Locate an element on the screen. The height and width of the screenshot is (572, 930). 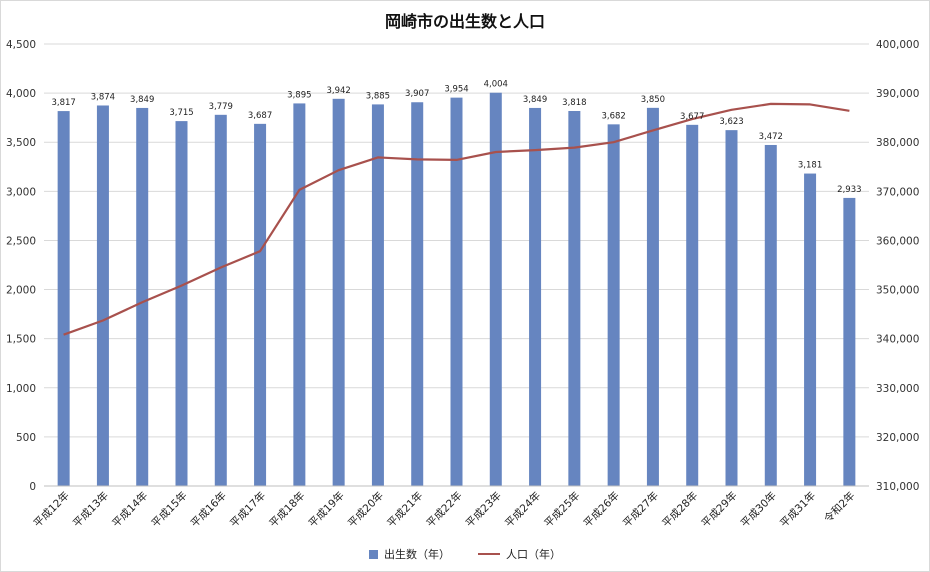
y-right-tick-label: 380,000 is located at coordinates (897, 143).